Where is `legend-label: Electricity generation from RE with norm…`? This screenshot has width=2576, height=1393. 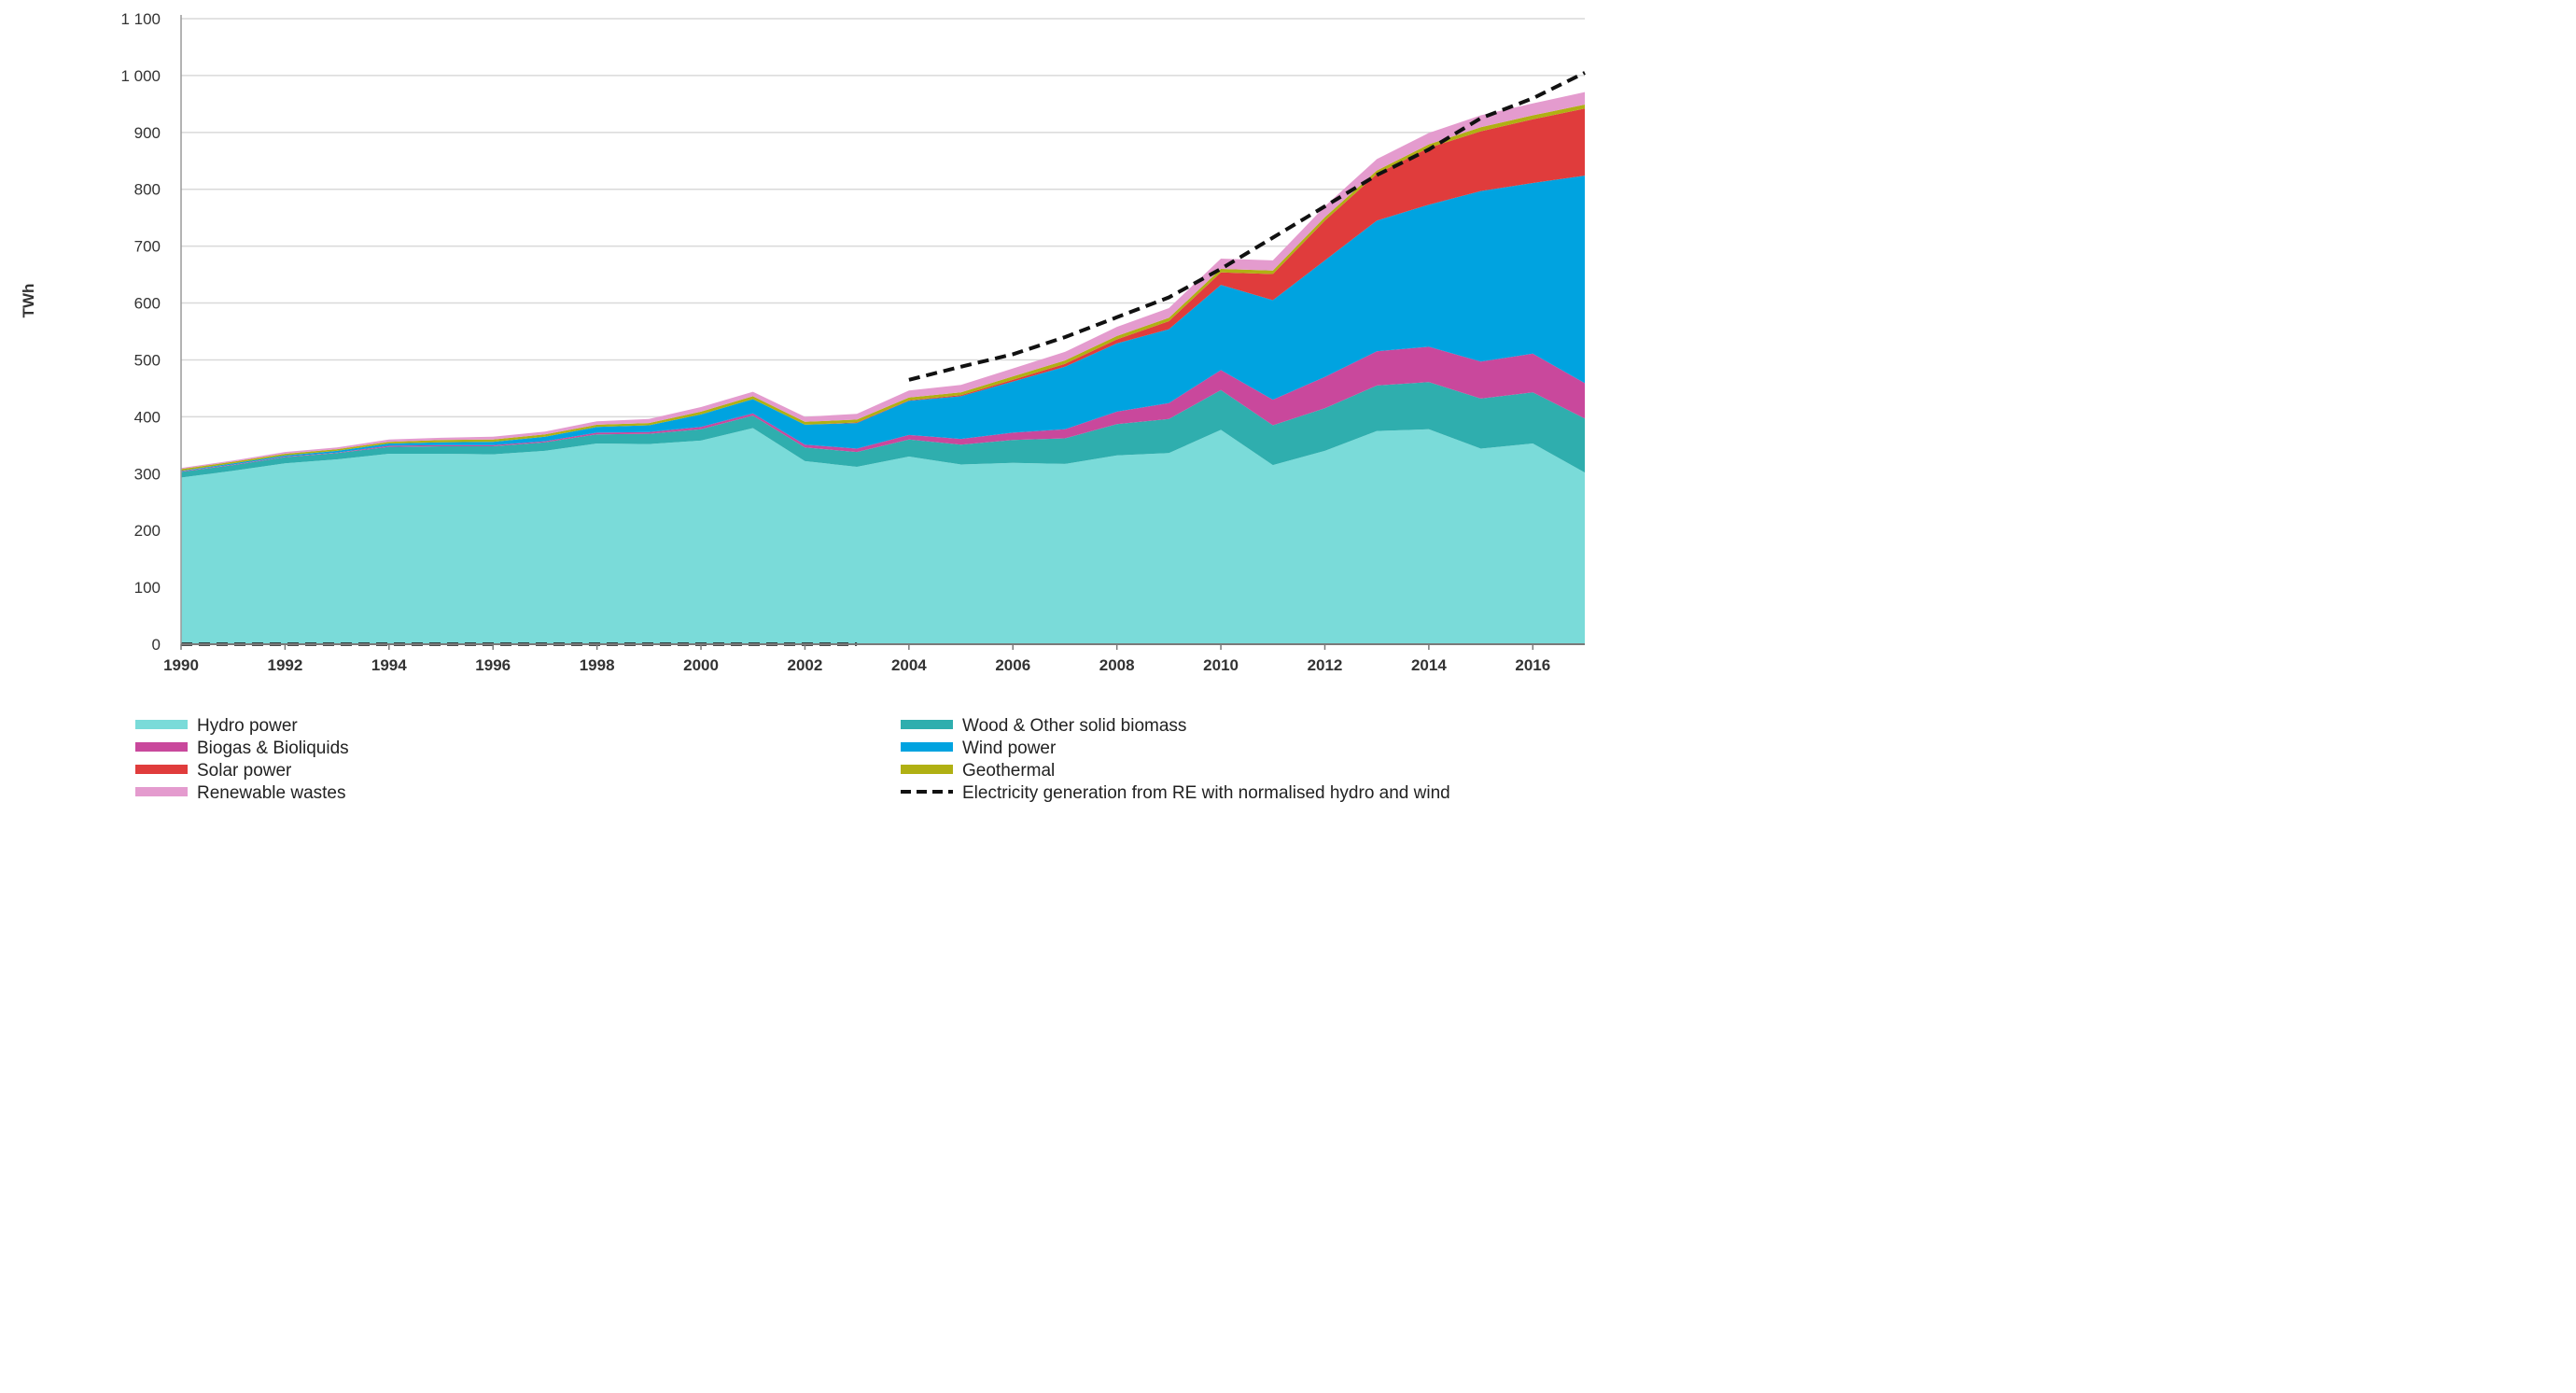
legend-label: Electricity generation from RE with norm… is located at coordinates (1206, 793).